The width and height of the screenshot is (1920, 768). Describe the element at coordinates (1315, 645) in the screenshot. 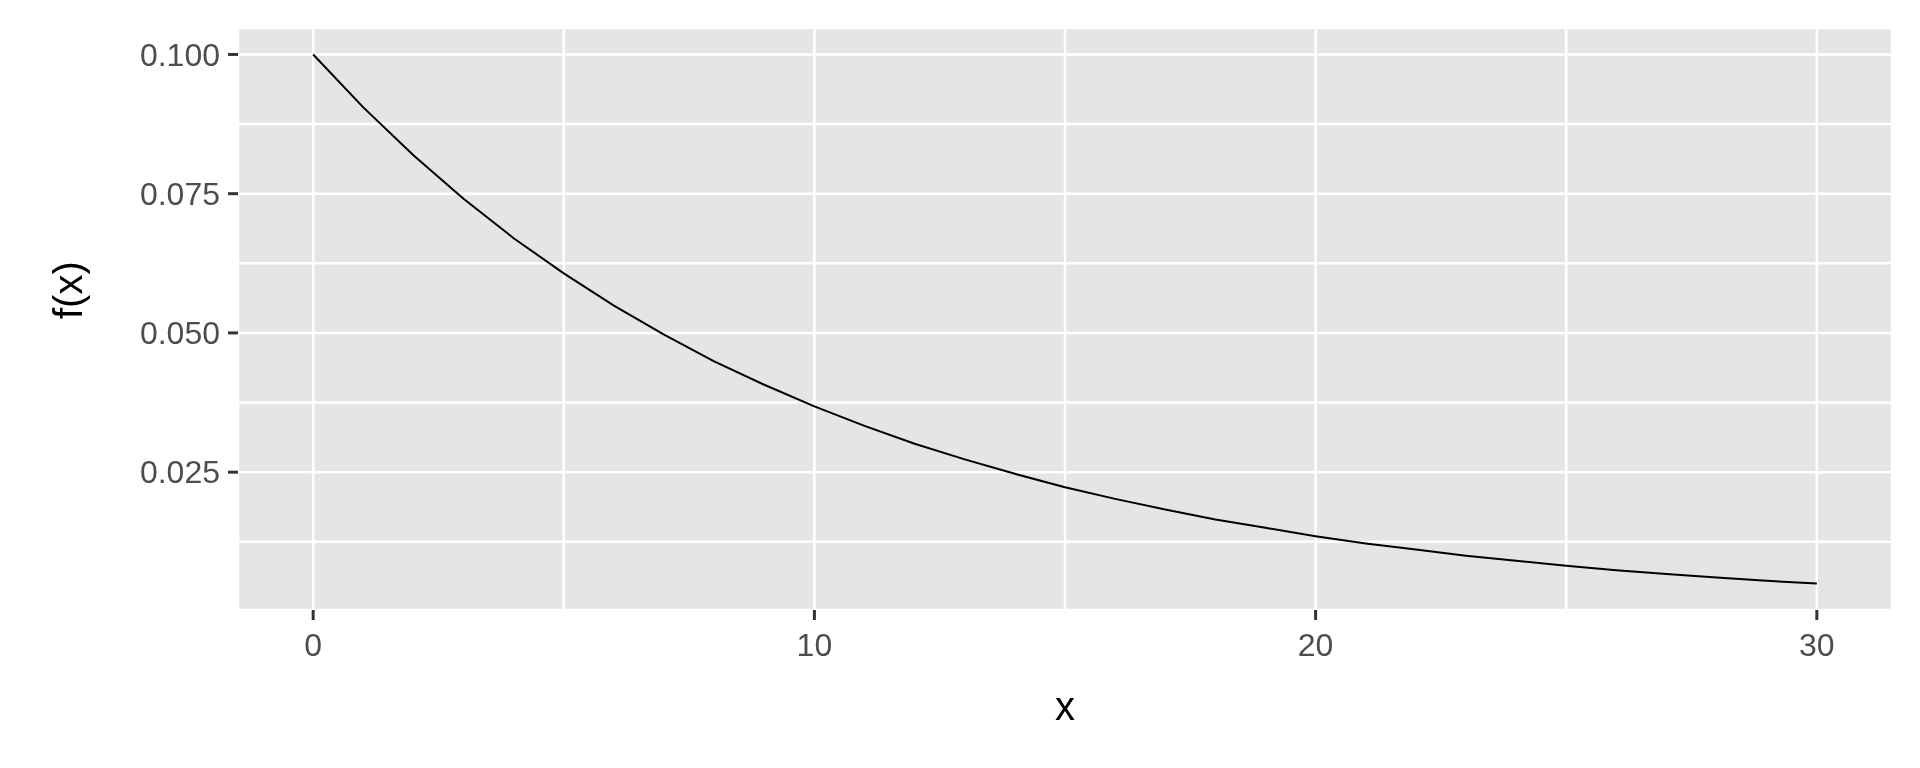

I see `x-tick-label: 20` at that location.